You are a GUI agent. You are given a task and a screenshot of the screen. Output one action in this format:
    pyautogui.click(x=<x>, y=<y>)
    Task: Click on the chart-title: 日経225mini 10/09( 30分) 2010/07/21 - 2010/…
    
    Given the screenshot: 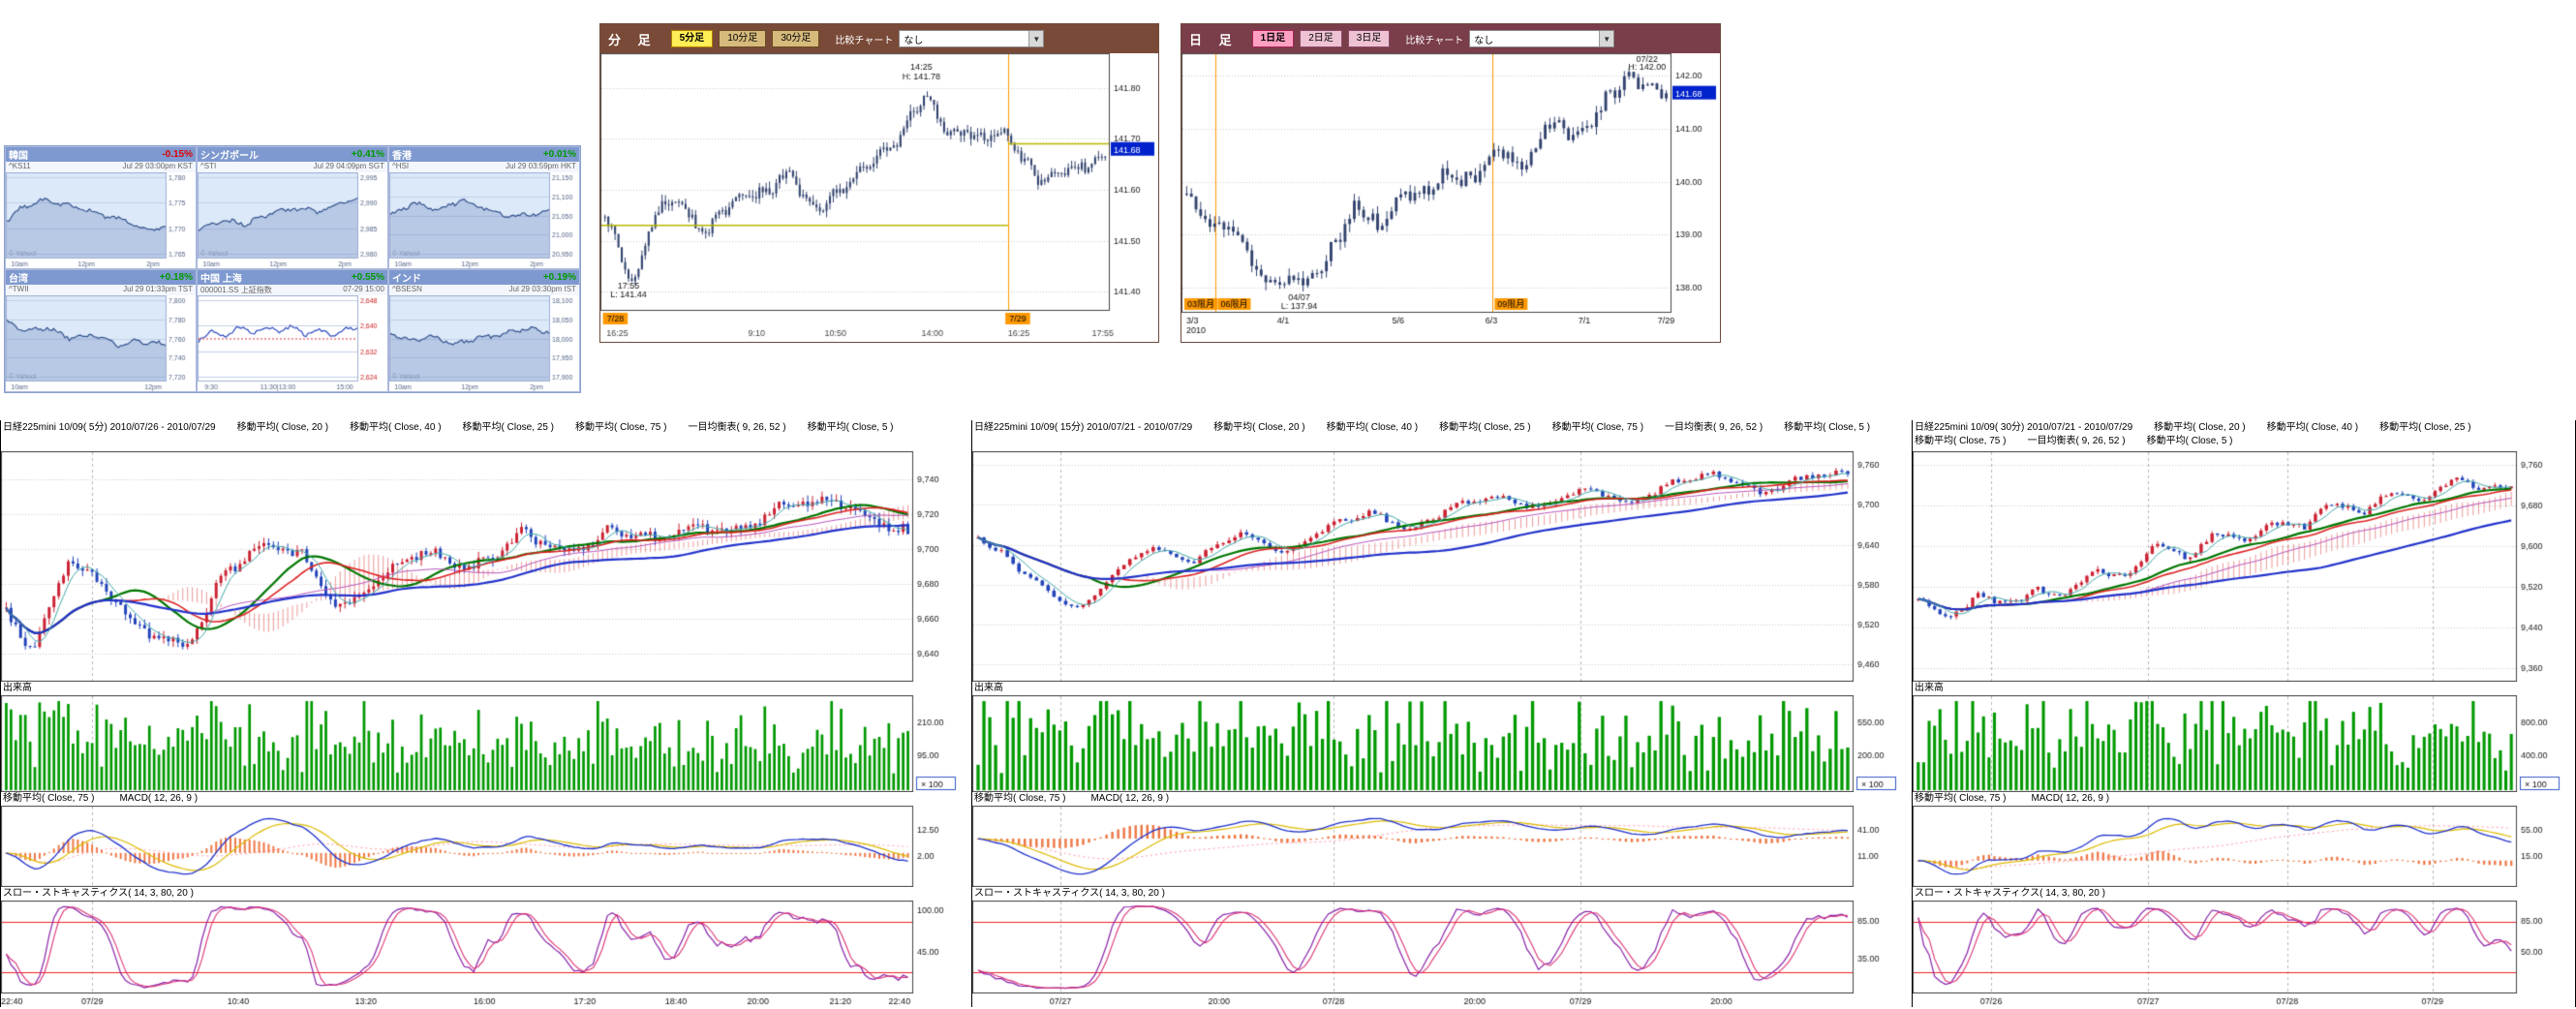 What is the action you would take?
    pyautogui.click(x=2024, y=427)
    